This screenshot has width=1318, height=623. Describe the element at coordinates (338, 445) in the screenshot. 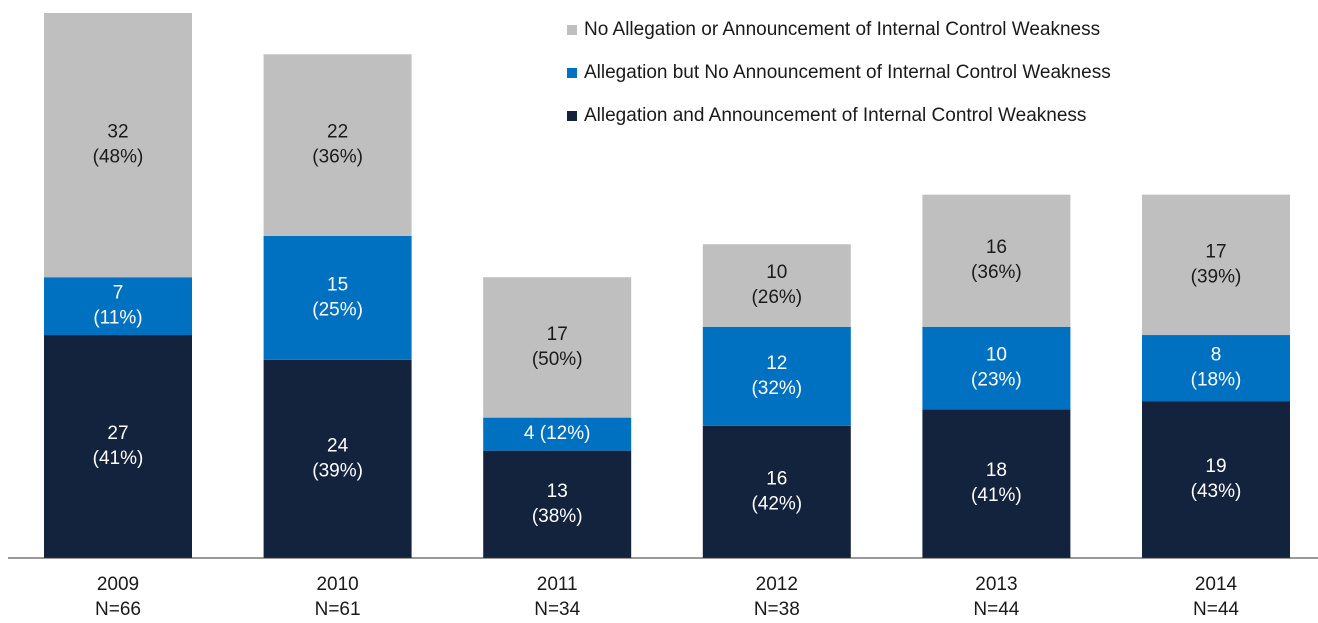

I see `data-label: 24` at that location.